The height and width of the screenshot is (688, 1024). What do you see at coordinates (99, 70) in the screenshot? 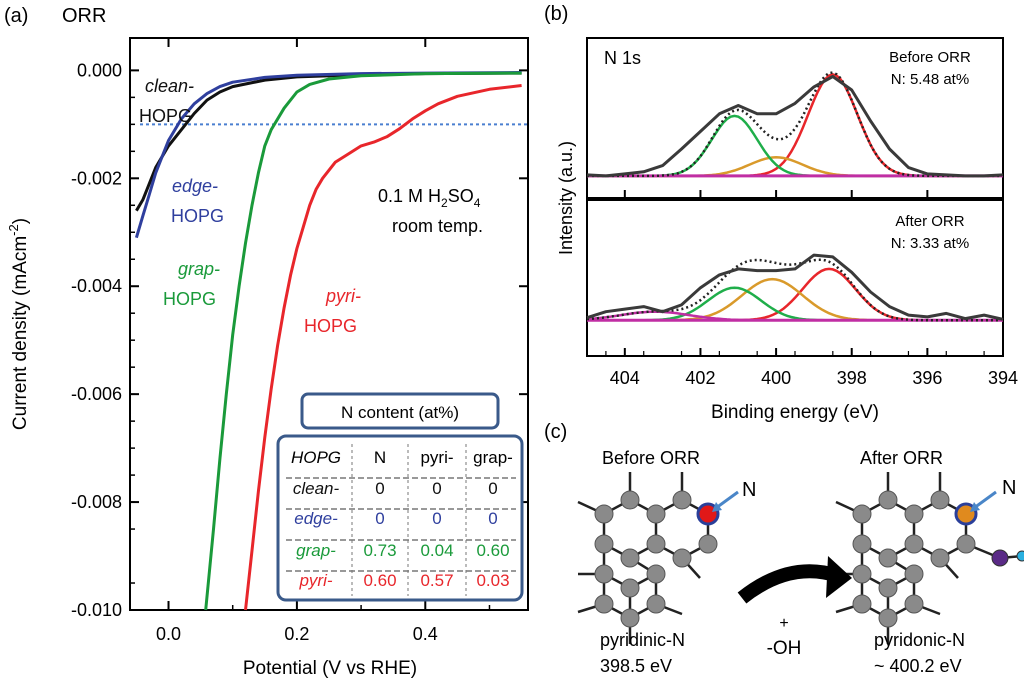
I see `y-tick-label-0: 0.000` at bounding box center [99, 70].